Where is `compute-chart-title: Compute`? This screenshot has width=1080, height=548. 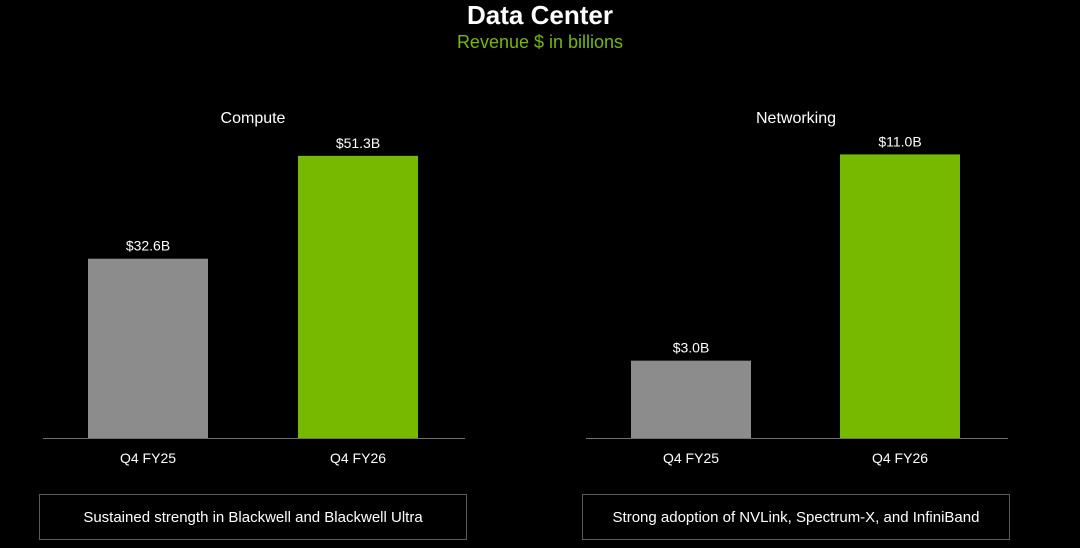
compute-chart-title: Compute is located at coordinates (253, 118).